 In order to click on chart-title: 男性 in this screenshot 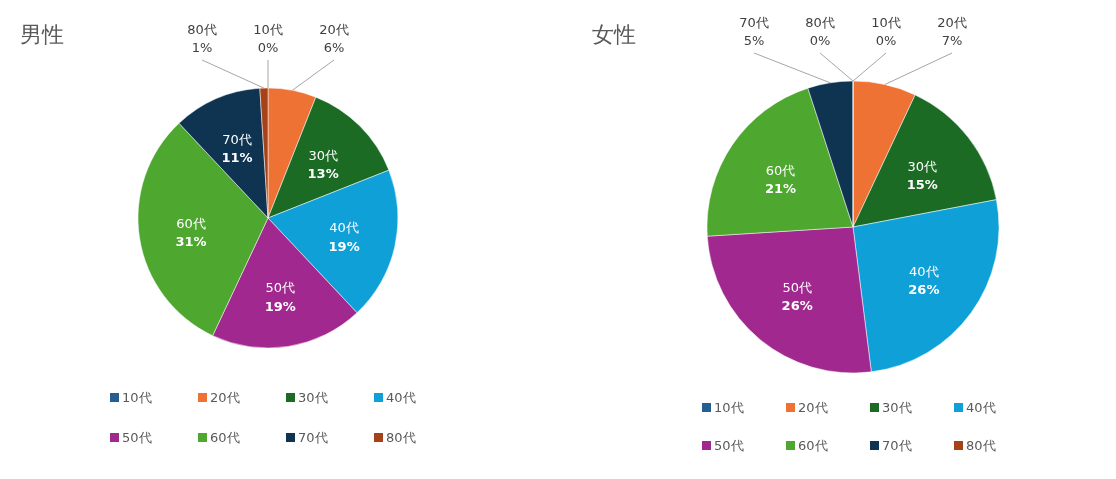, I will do `click(42, 34)`.